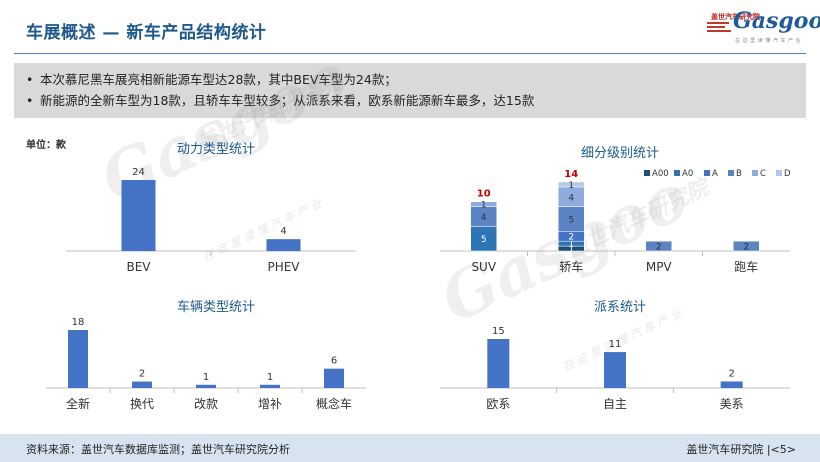 The image size is (820, 462). Describe the element at coordinates (659, 267) in the screenshot. I see `tick-label: MPV` at that location.